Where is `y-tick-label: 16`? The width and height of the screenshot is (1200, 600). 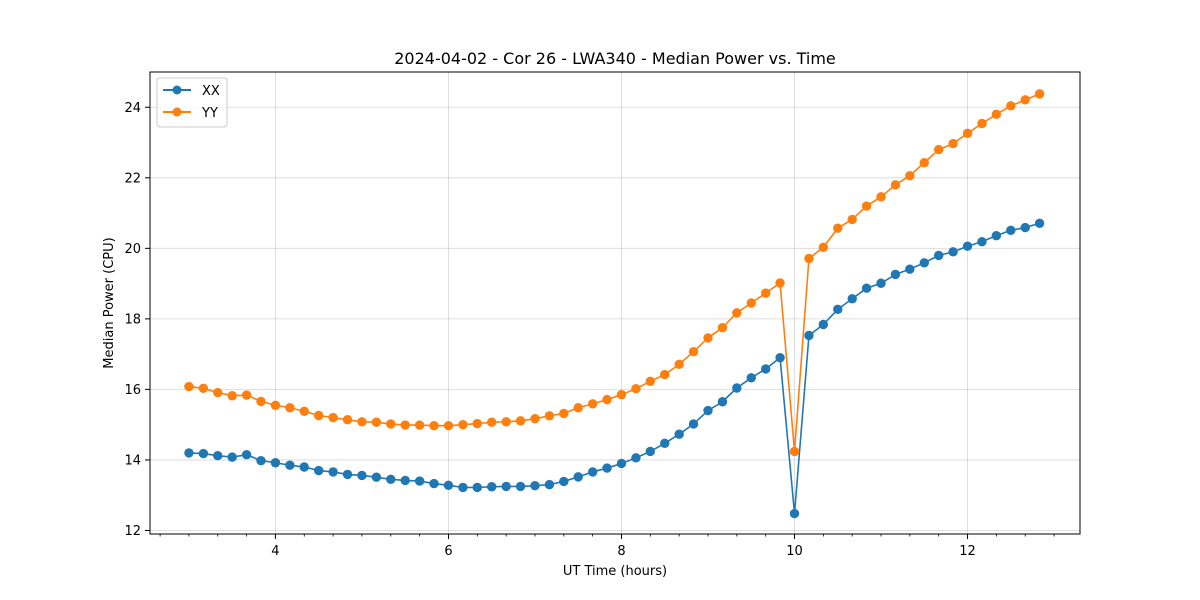 y-tick-label: 16 is located at coordinates (132, 390).